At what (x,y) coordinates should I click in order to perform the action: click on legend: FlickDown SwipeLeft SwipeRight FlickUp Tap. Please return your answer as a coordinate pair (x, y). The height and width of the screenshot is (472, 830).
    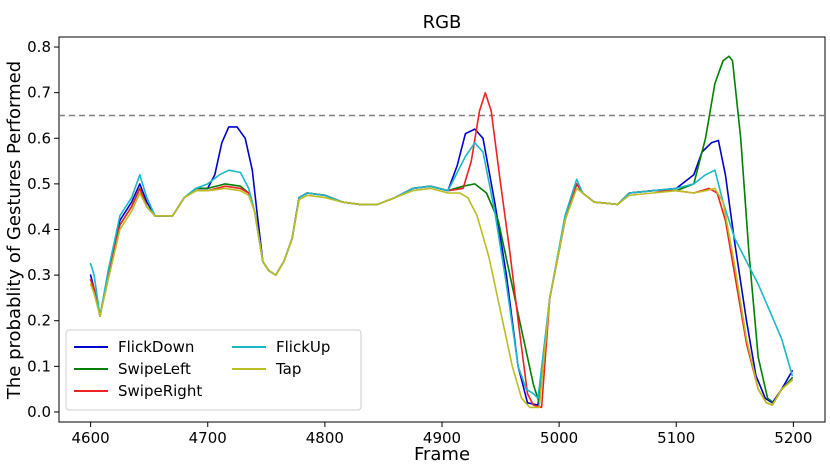
    Looking at the image, I should click on (213, 370).